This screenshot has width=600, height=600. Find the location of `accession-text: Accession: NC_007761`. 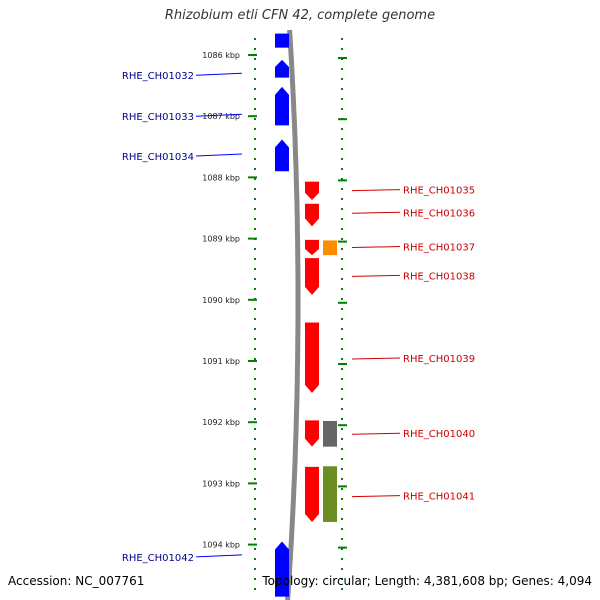

accession-text: Accession: NC_007761 is located at coordinates (76, 581).